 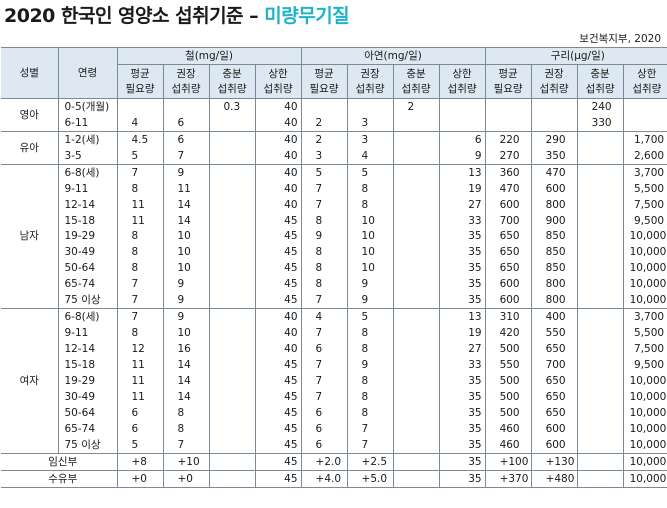 What do you see at coordinates (554, 236) in the screenshot?
I see `value-cell: 850` at bounding box center [554, 236].